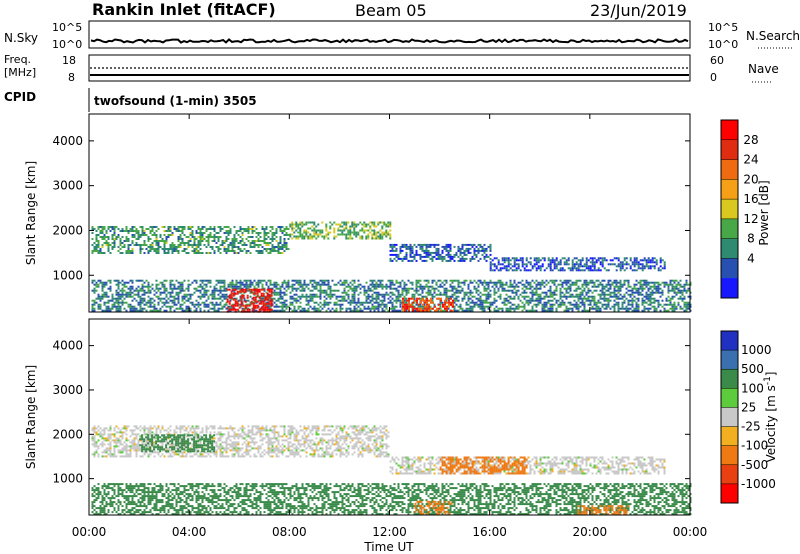  I want to click on y-tick-label: 1000, so click(67, 275).